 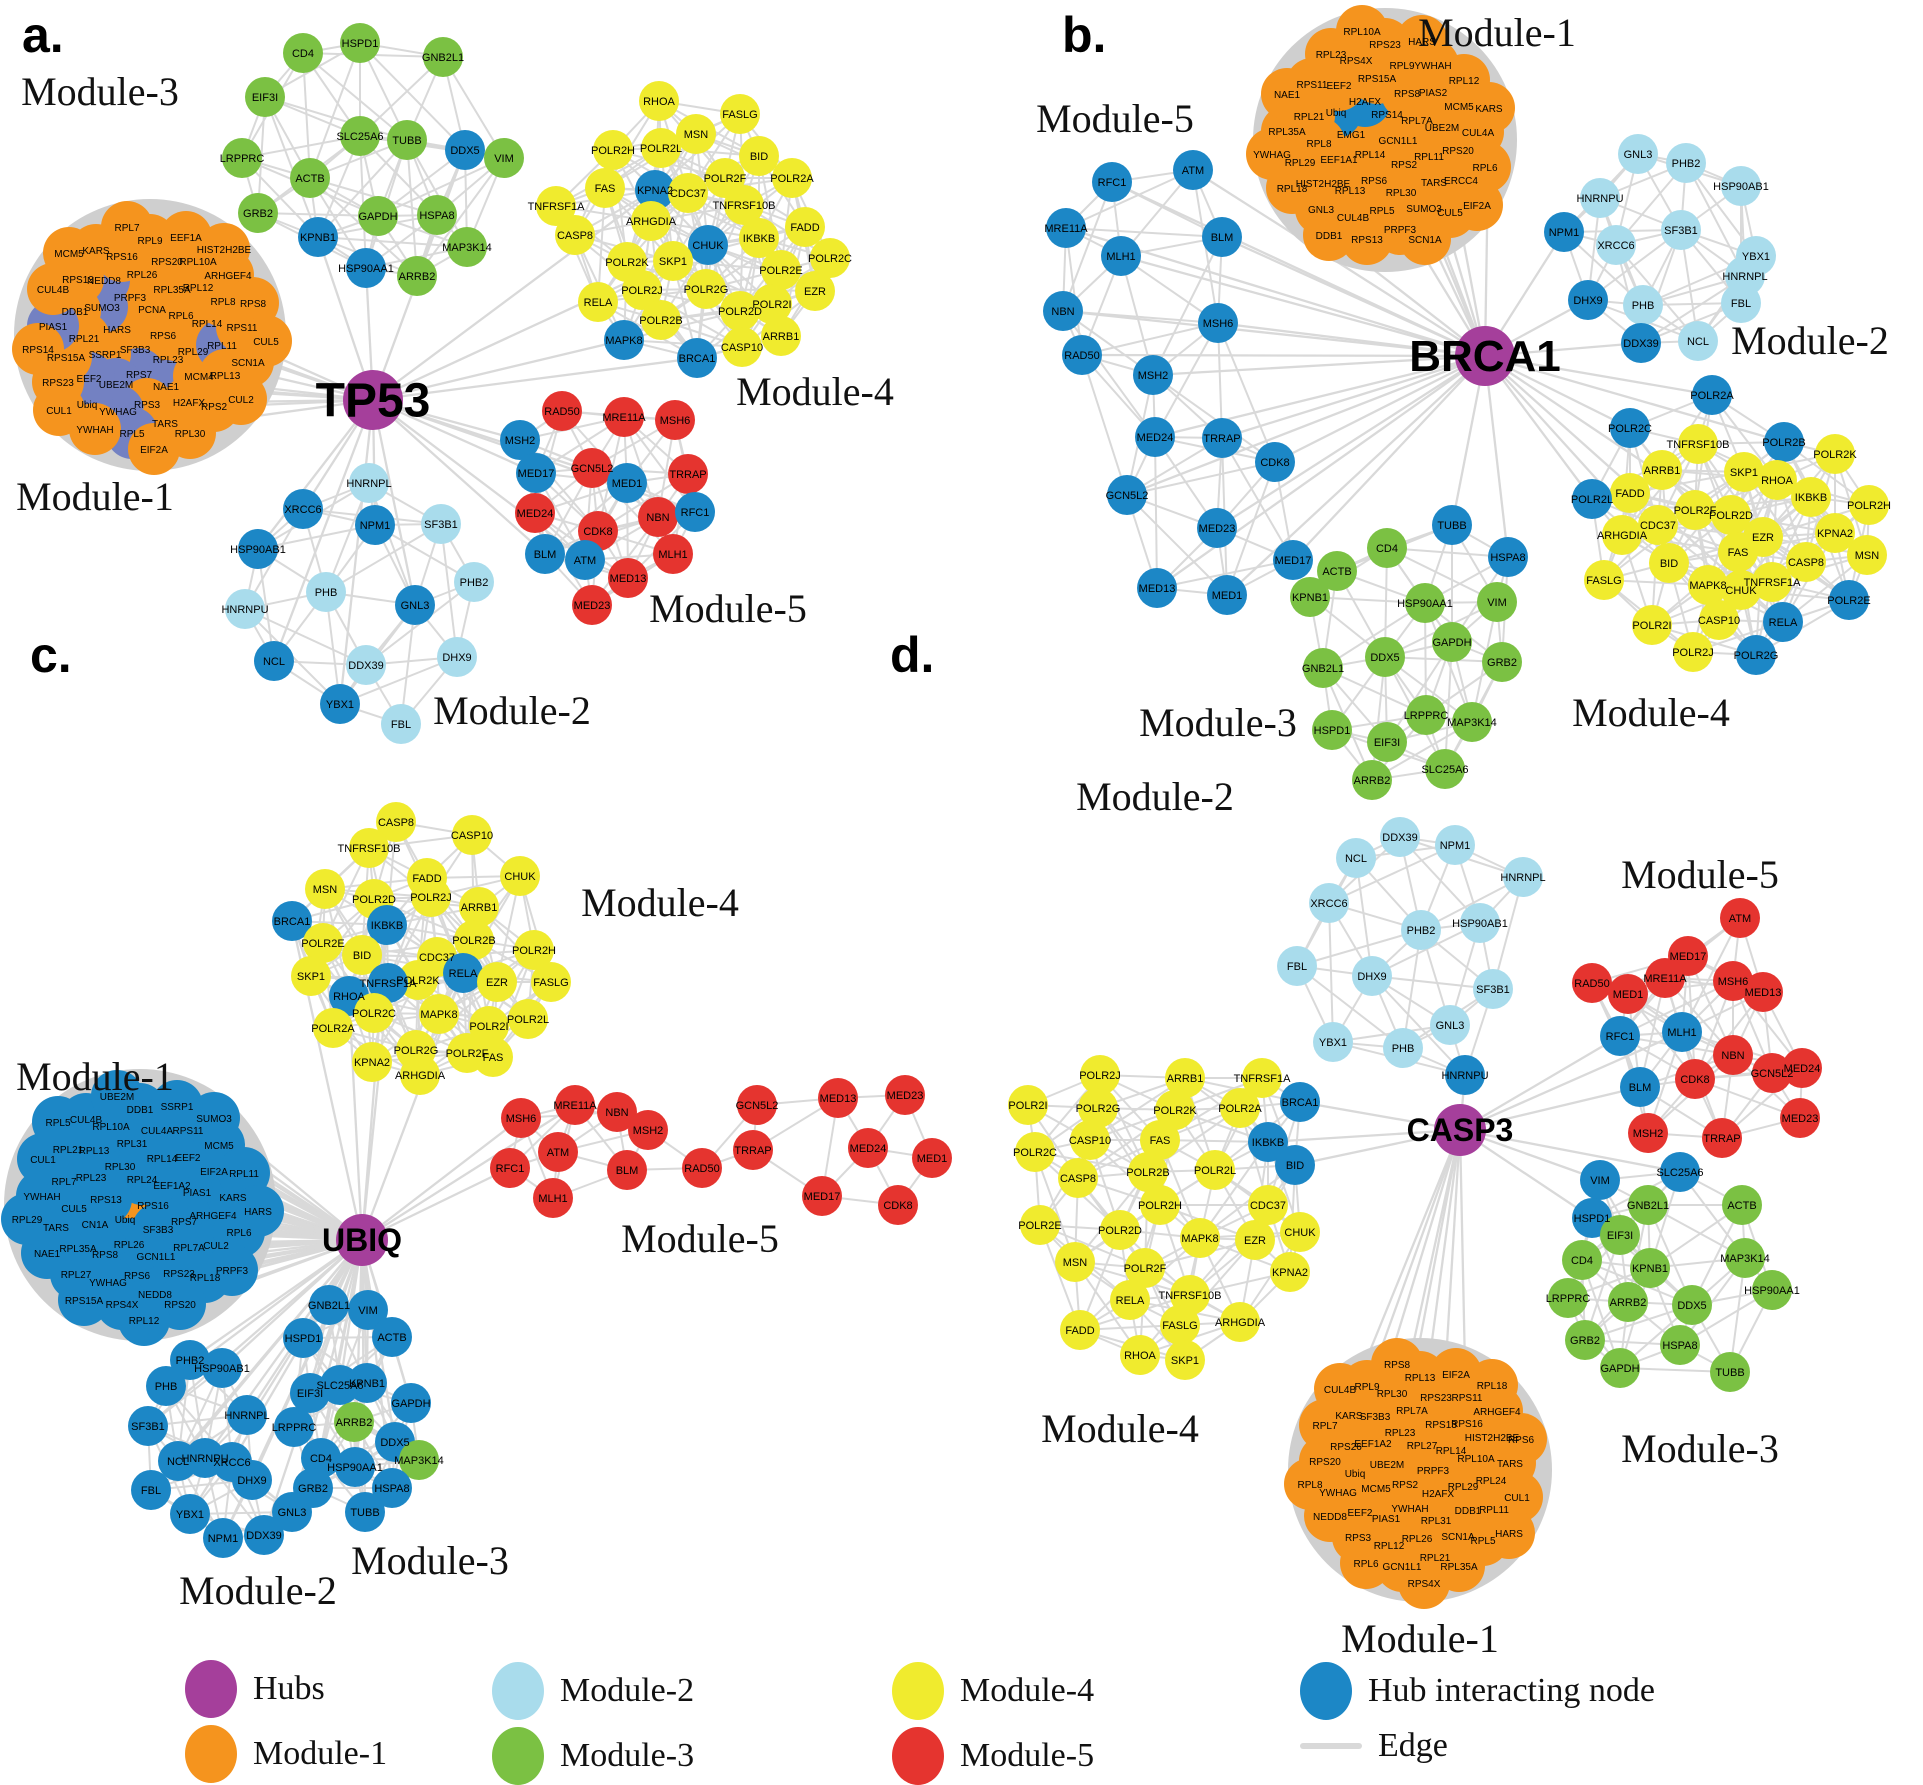 I want to click on node-label: VIM, so click(x=1497, y=603).